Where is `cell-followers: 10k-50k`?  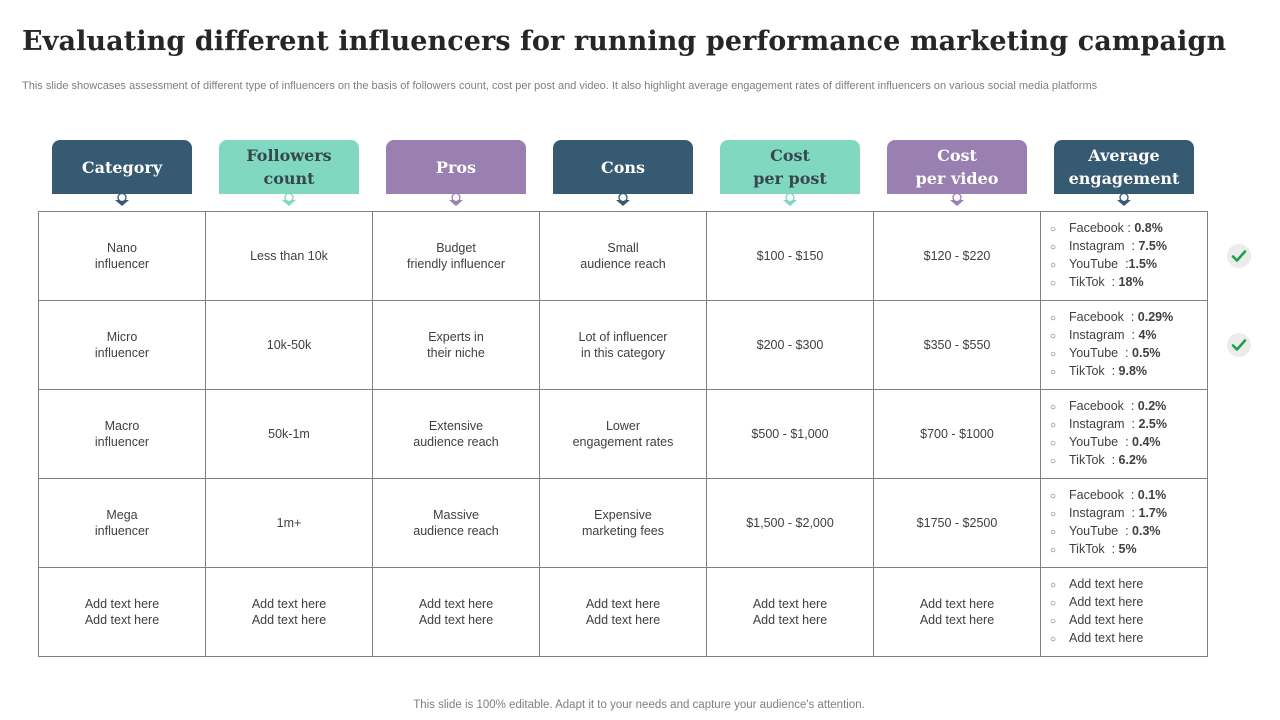
cell-followers: 10k-50k is located at coordinates (289, 345).